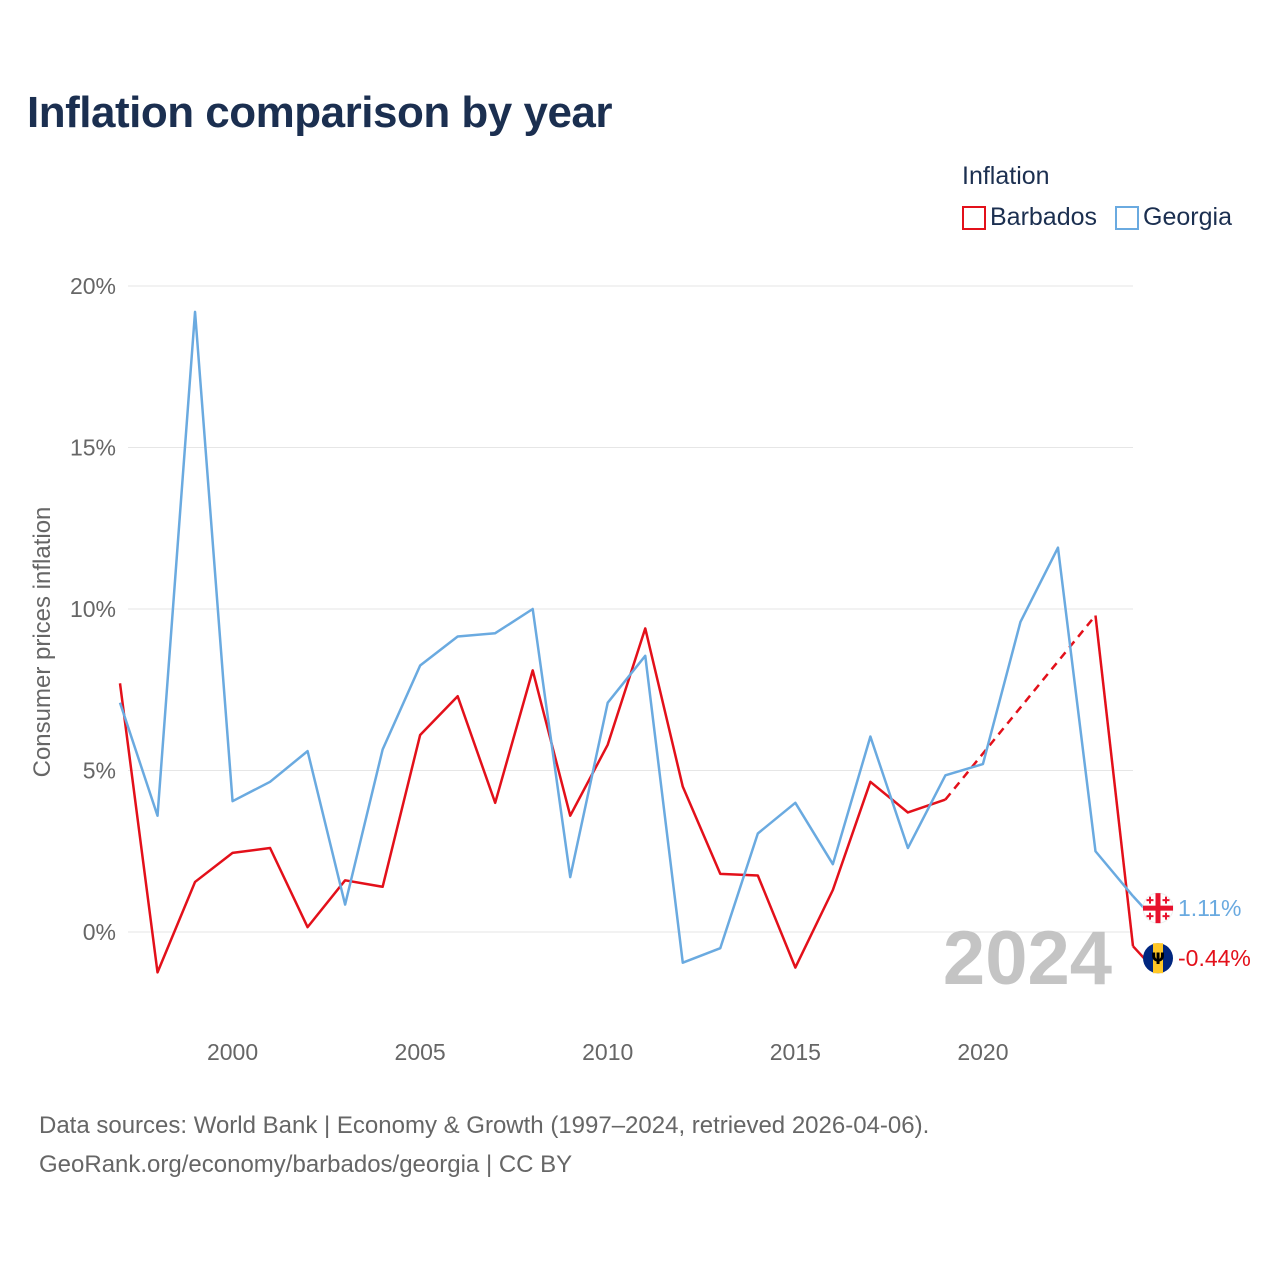  I want to click on x-tick-label-2005: 2005, so click(420, 1052).